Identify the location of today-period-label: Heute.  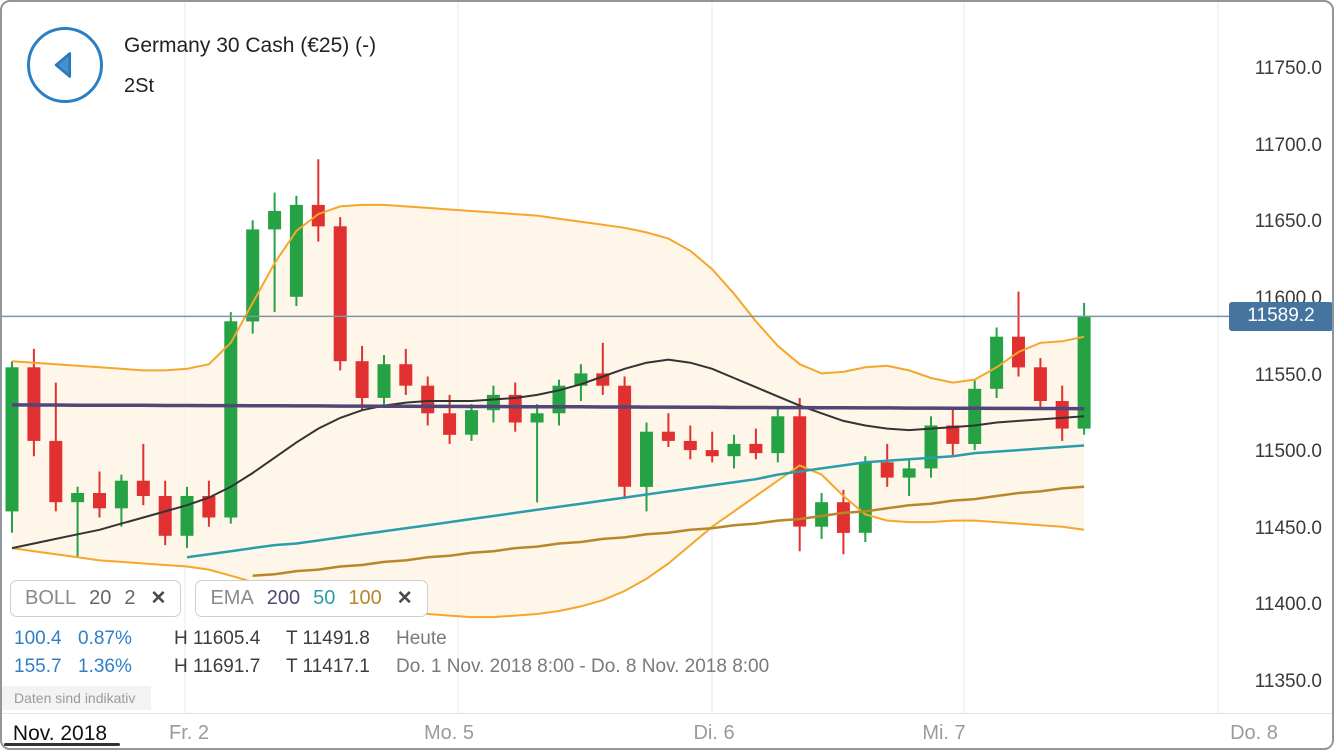
(421, 638).